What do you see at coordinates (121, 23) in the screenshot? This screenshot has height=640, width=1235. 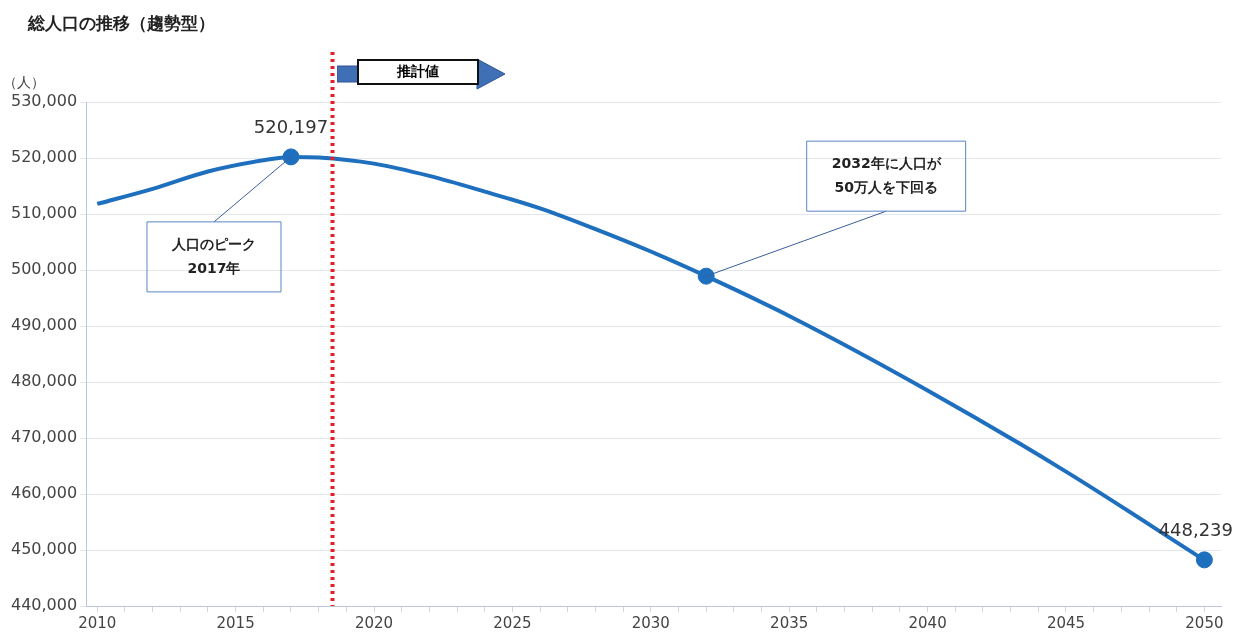 I see `chart-title: 総人口の推移（趨勢型）` at bounding box center [121, 23].